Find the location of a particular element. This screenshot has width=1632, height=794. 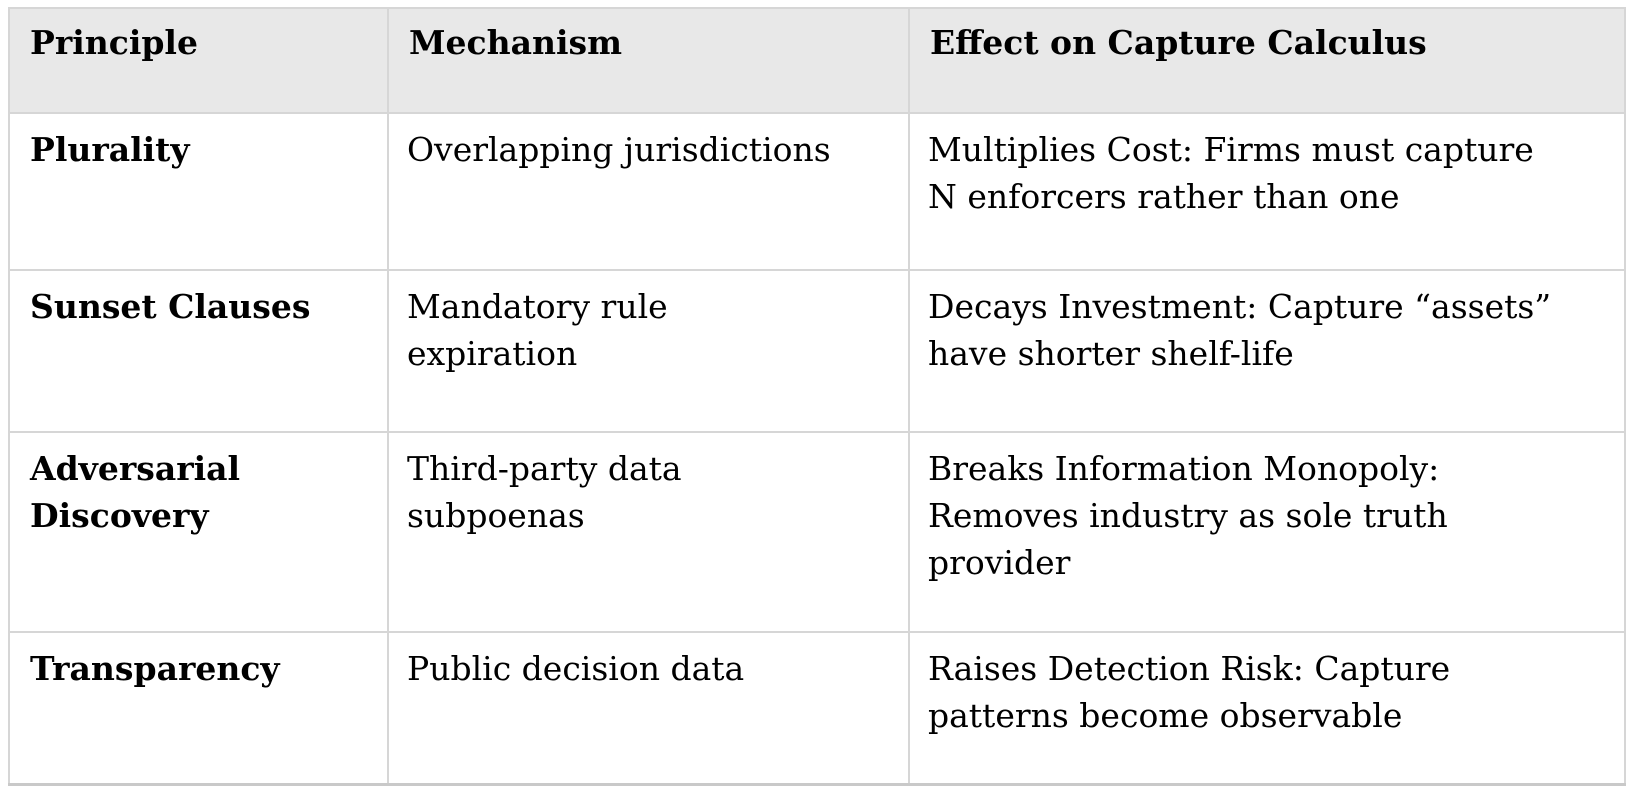

header-cell-mechanism: Mechanism is located at coordinates (648, 60).